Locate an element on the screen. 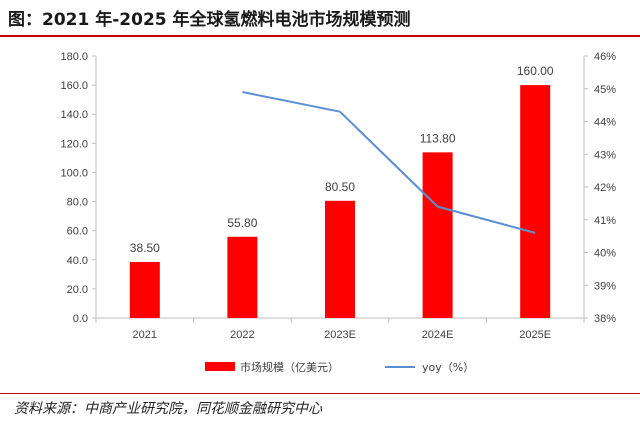  legend-label-line: yoy（%） is located at coordinates (448, 367).